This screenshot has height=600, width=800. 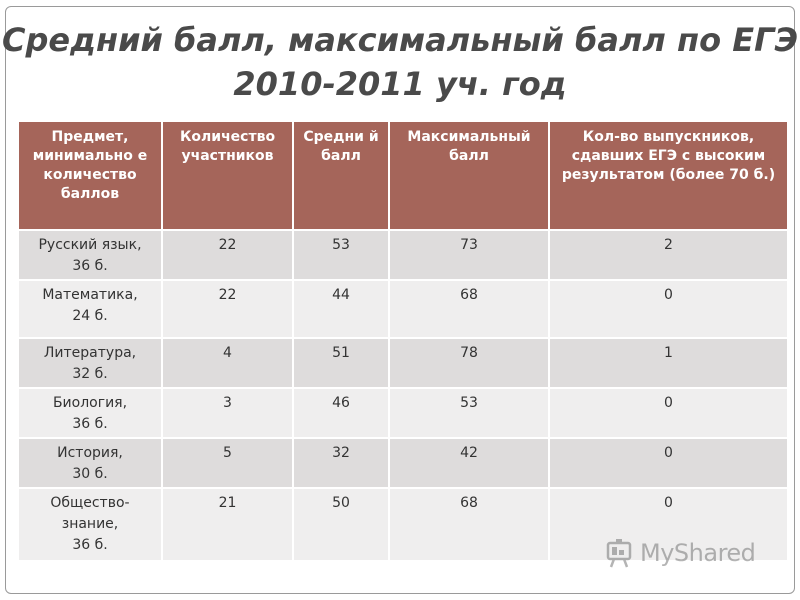 What do you see at coordinates (91, 176) in the screenshot?
I see `header-subject: Предмет, минимально е количество баллов` at bounding box center [91, 176].